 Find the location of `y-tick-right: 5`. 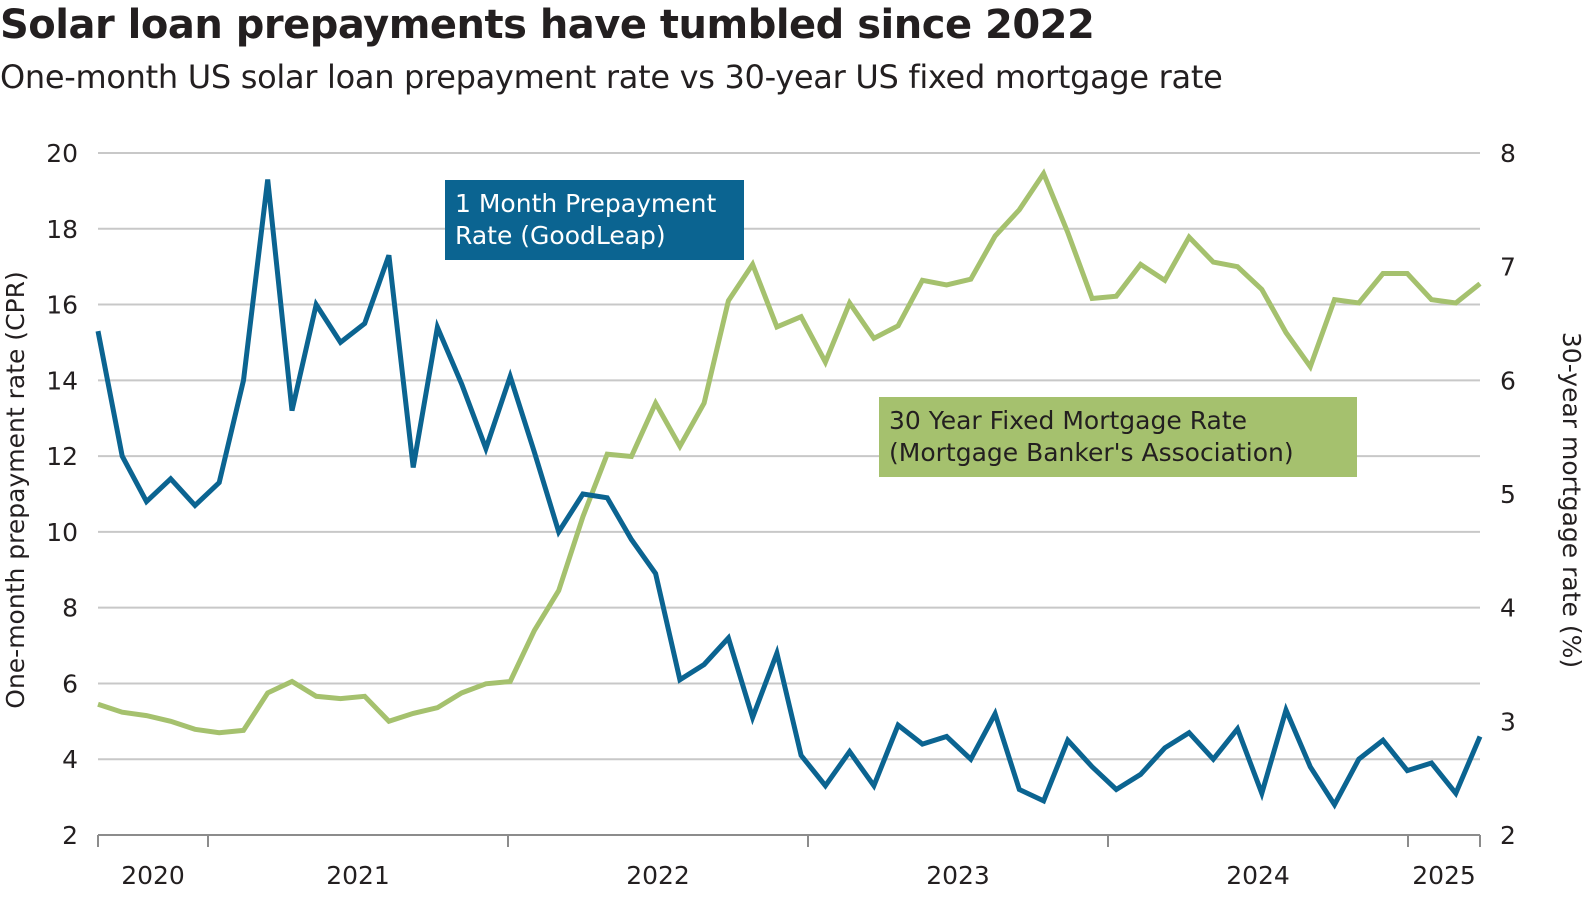

y-tick-right: 5 is located at coordinates (1508, 494).